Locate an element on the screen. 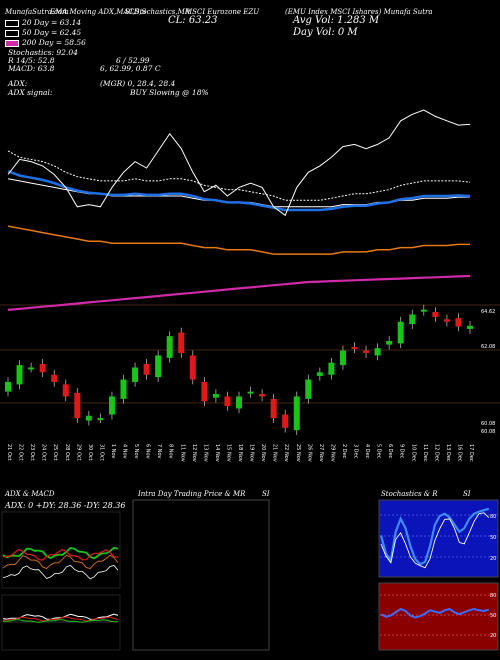 The width and height of the screenshot is (500, 660). intraday-panel-title: Intra Day Trading Price & MR is located at coordinates (192, 494).